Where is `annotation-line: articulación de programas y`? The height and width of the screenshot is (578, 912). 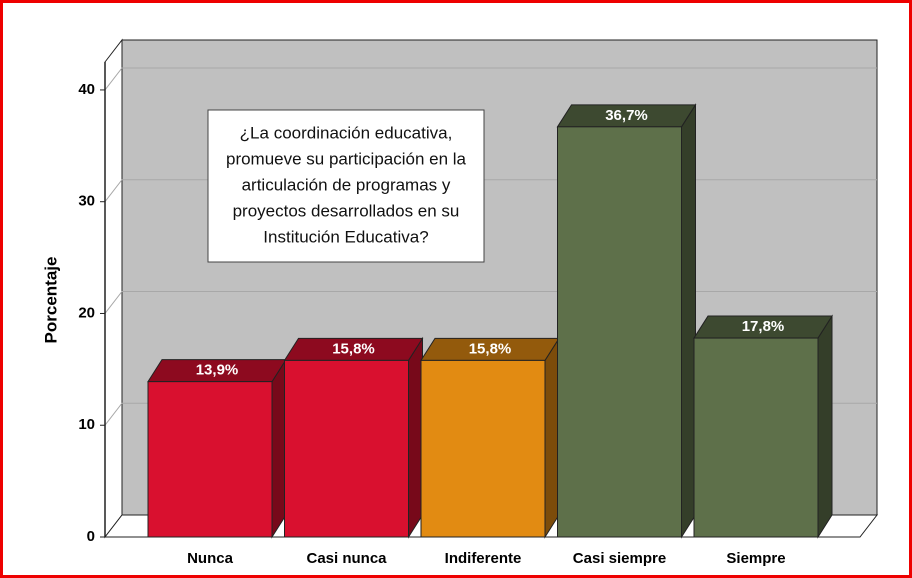
annotation-line: articulación de programas y is located at coordinates (346, 184).